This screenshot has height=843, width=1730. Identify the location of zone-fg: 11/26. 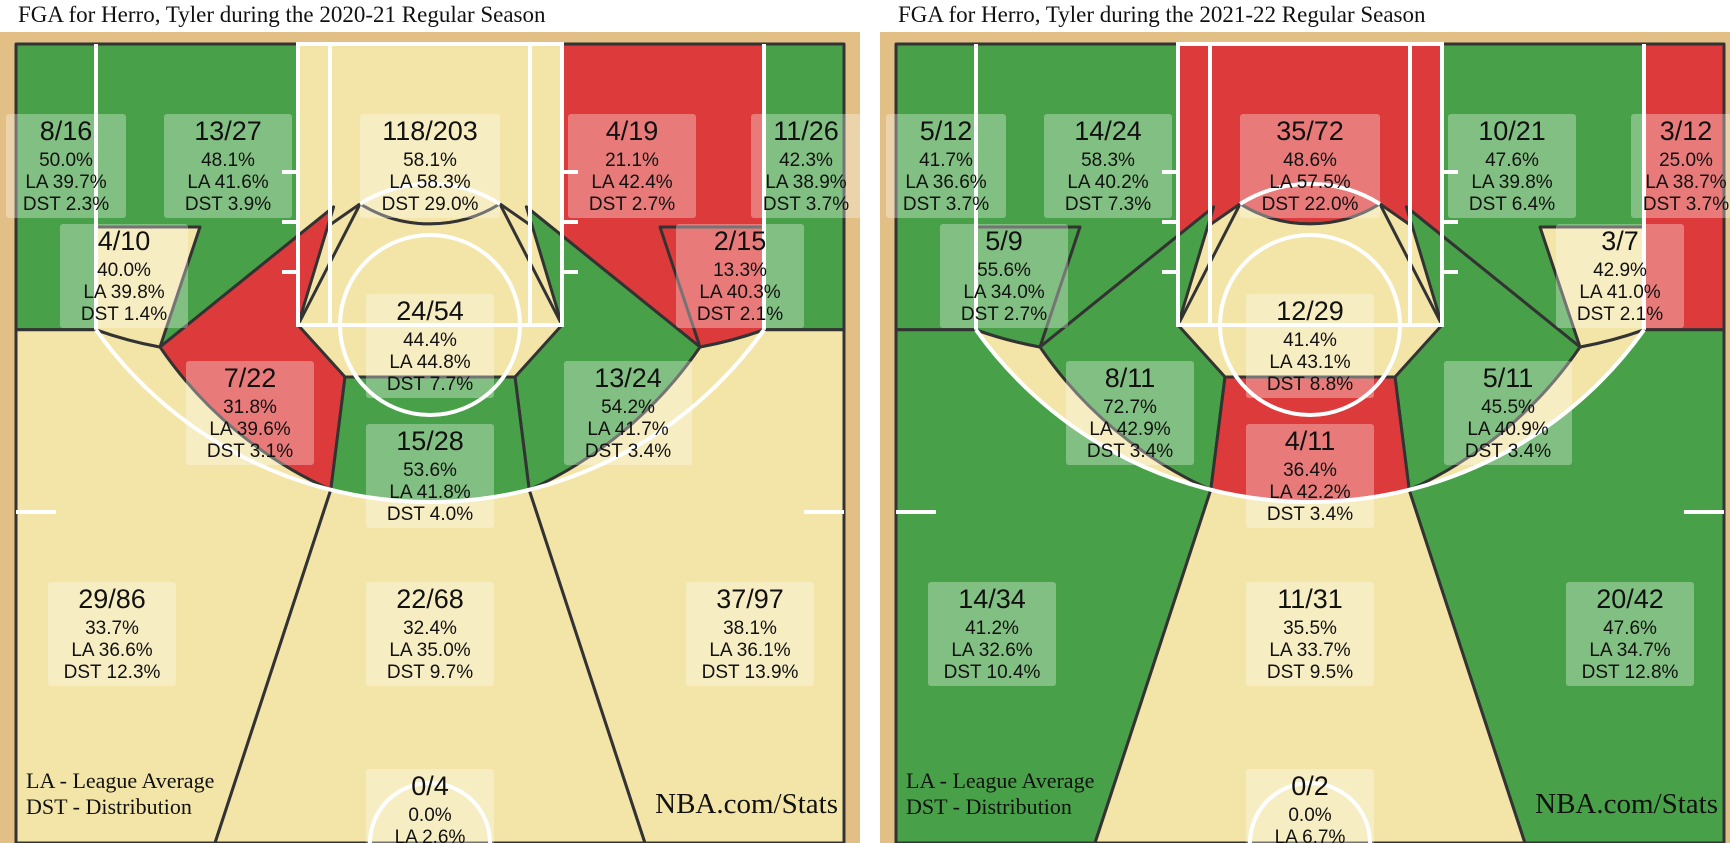
(806, 131).